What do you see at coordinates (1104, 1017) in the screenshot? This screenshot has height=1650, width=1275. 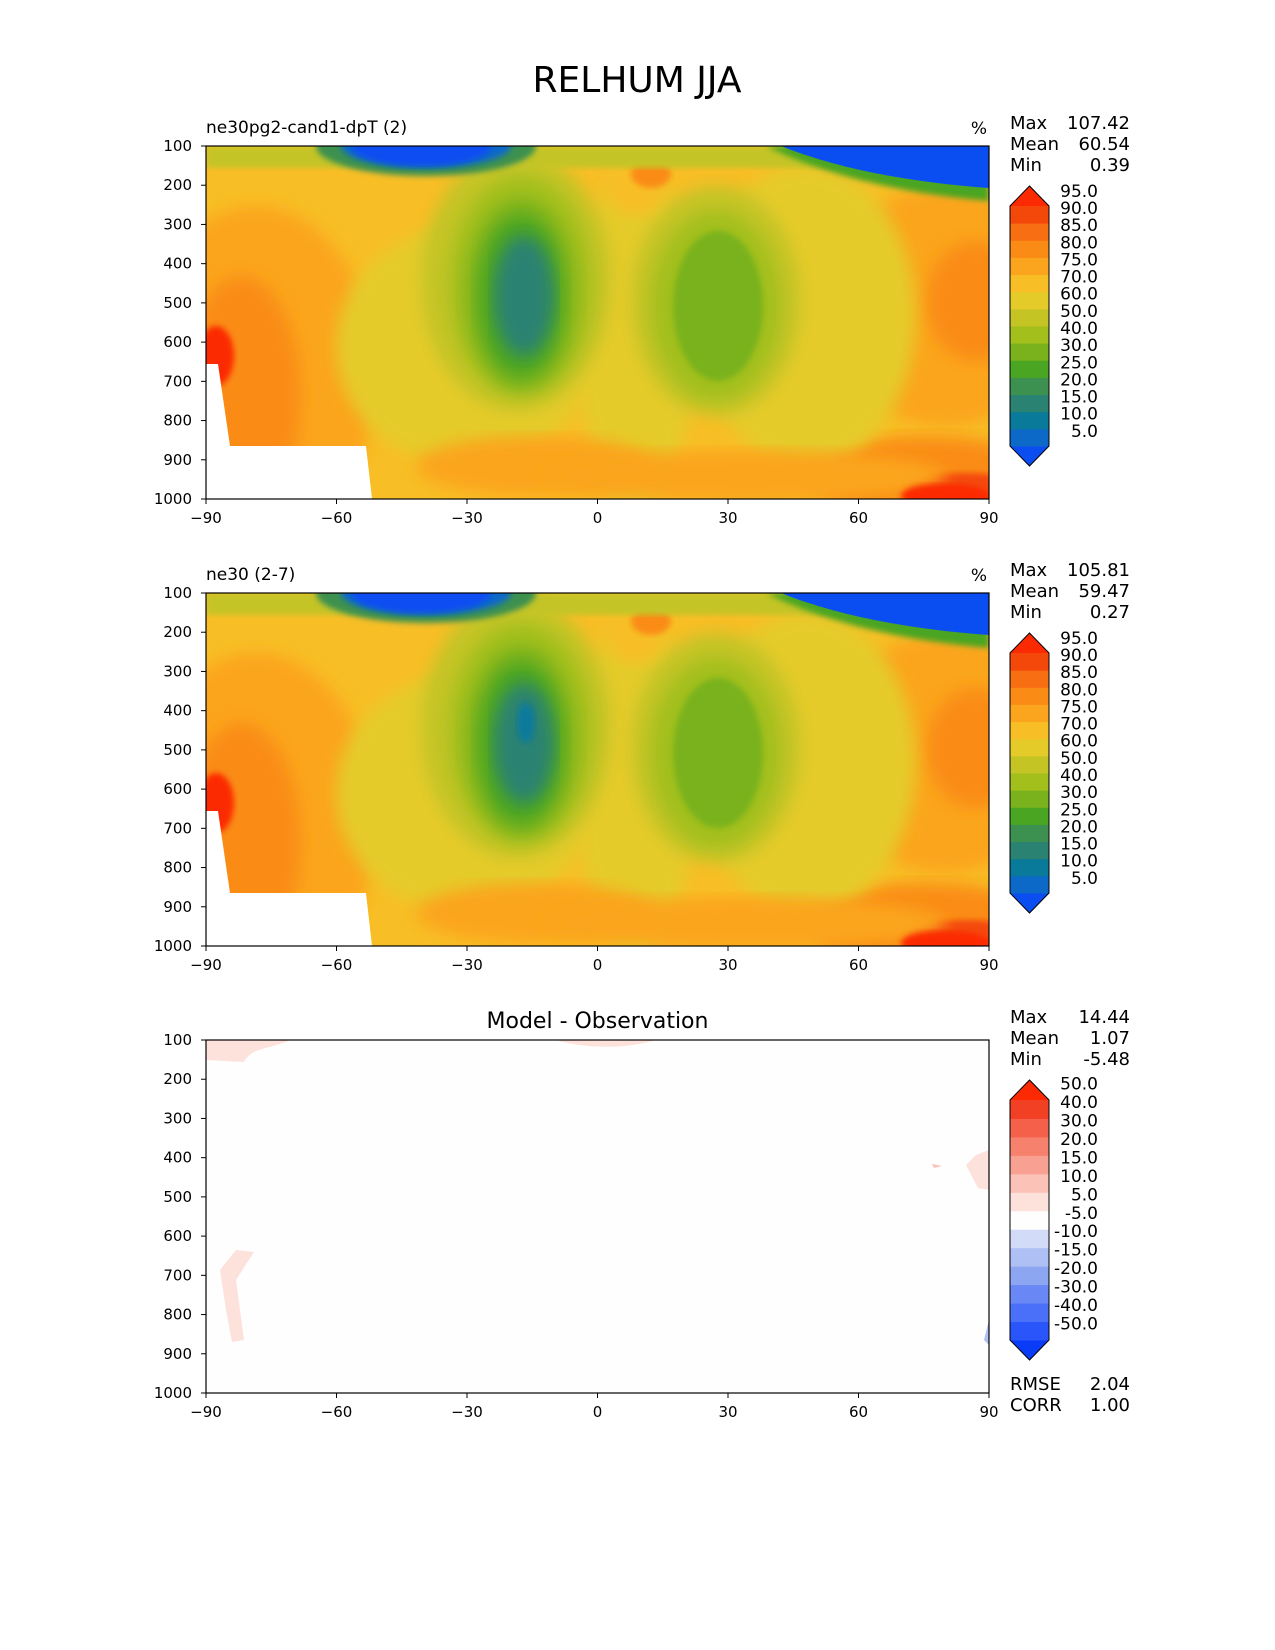 I see `stat-max-value: 14.44` at bounding box center [1104, 1017].